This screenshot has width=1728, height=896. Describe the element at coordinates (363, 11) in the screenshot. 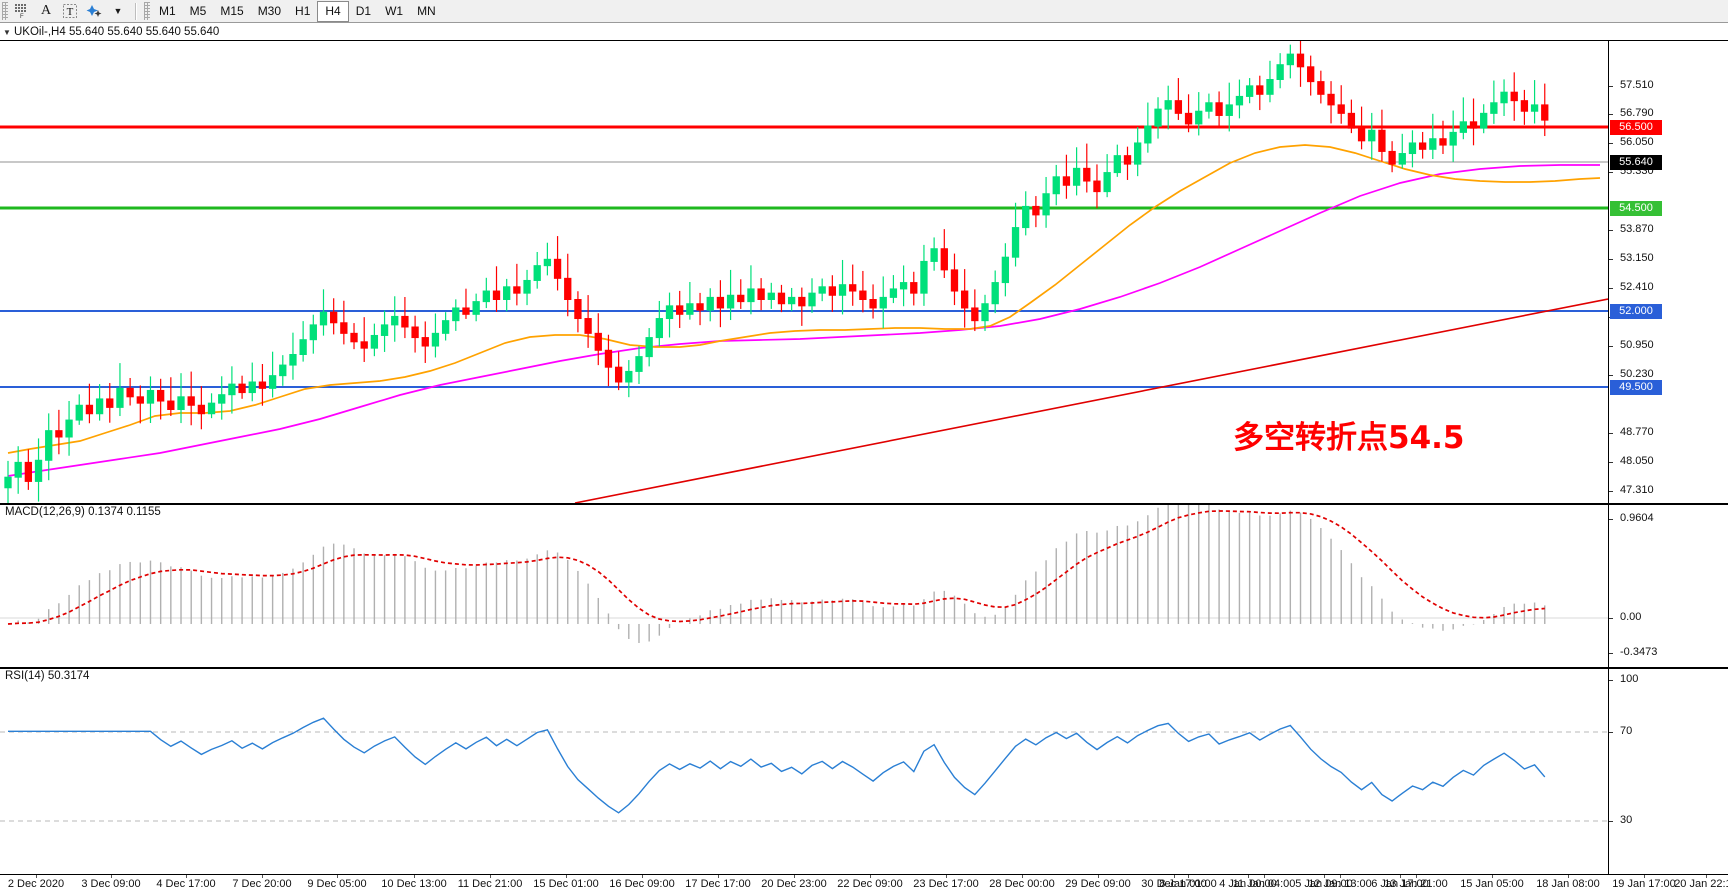

I see `timeframe-button-d1: D1` at that location.